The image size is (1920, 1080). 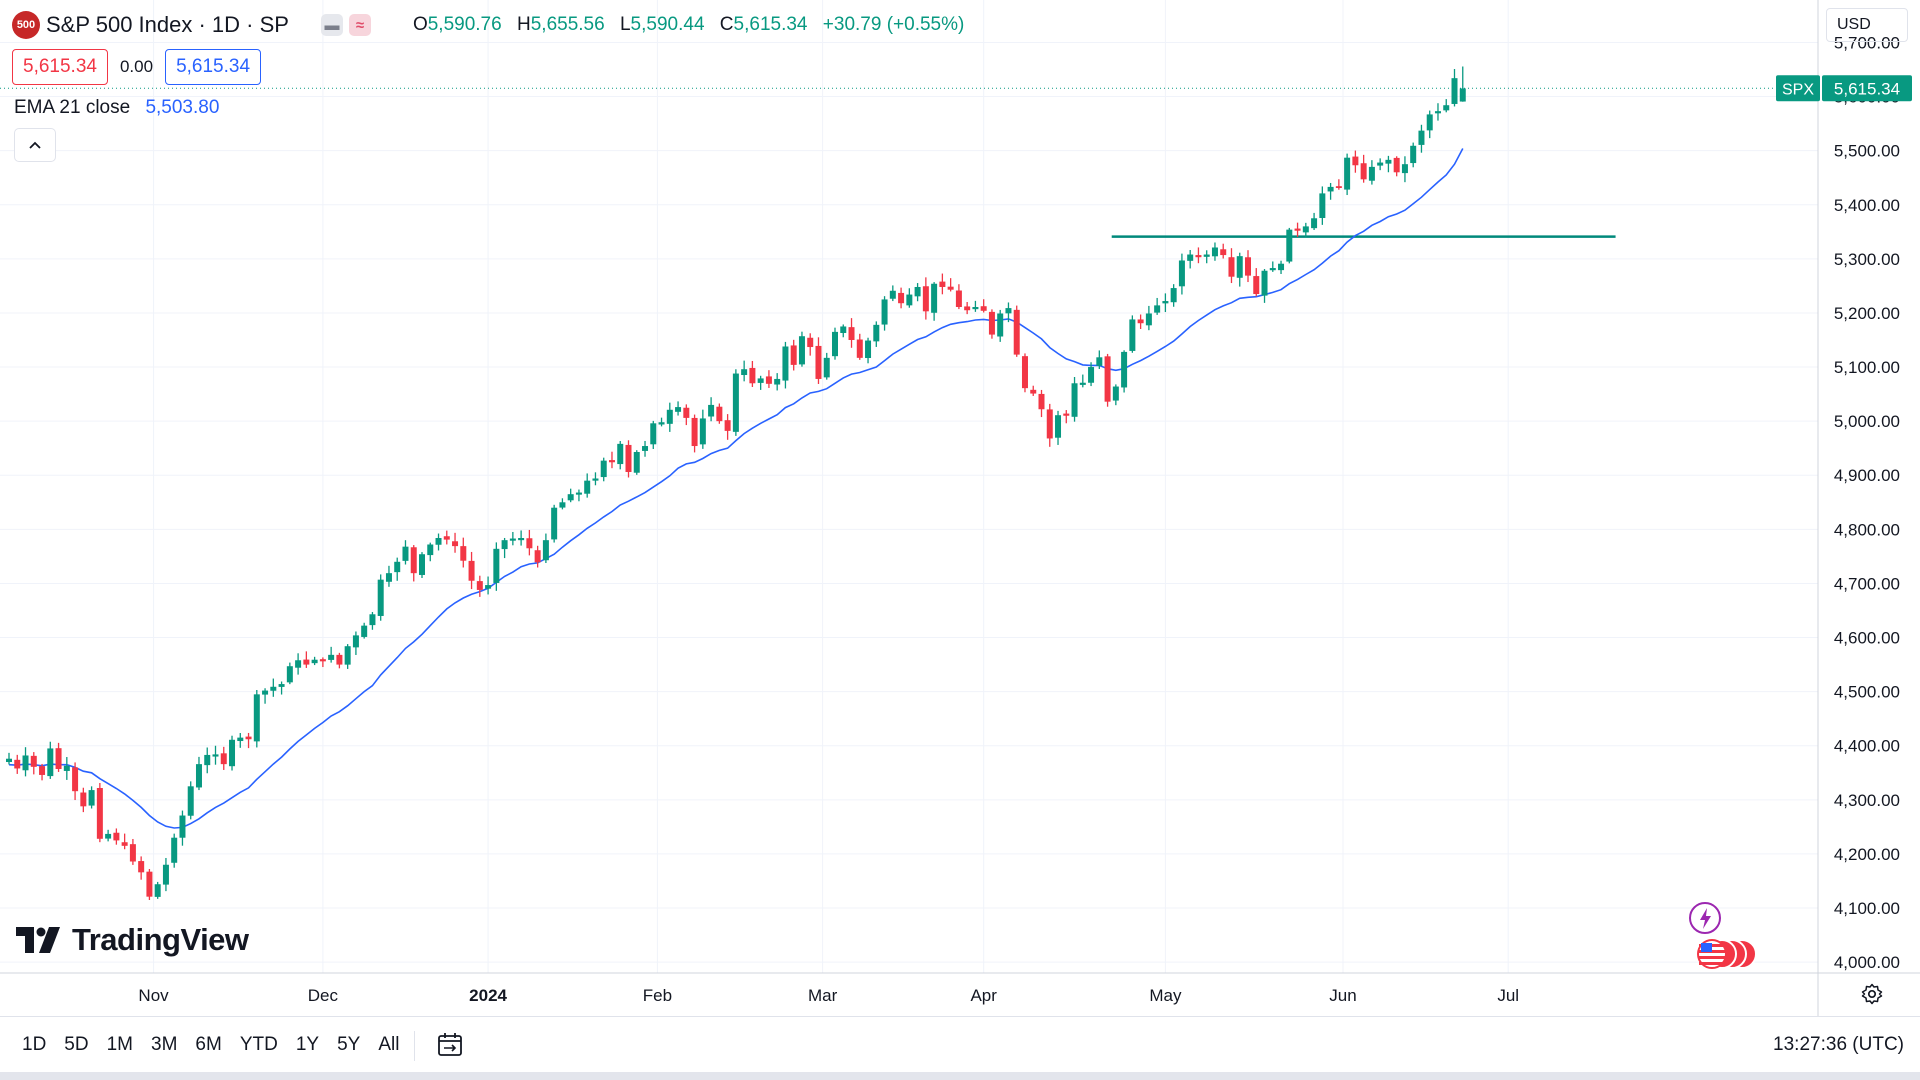 I want to click on lightning-icon, so click(x=1705, y=918).